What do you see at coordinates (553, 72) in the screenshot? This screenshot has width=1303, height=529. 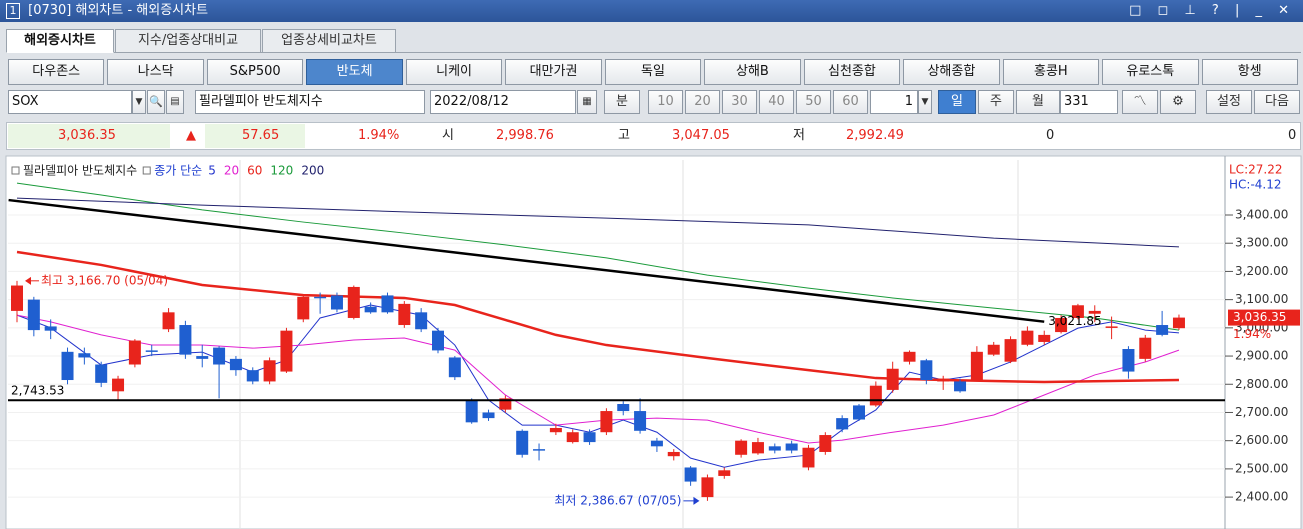 I see `market-button: 대만가권` at bounding box center [553, 72].